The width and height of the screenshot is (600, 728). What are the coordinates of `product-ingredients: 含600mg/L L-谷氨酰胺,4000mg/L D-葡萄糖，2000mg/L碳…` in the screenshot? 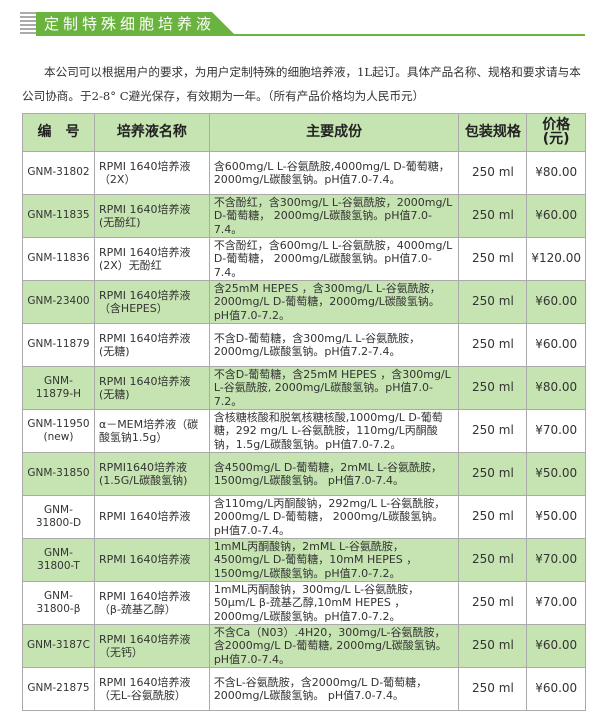 It's located at (334, 173).